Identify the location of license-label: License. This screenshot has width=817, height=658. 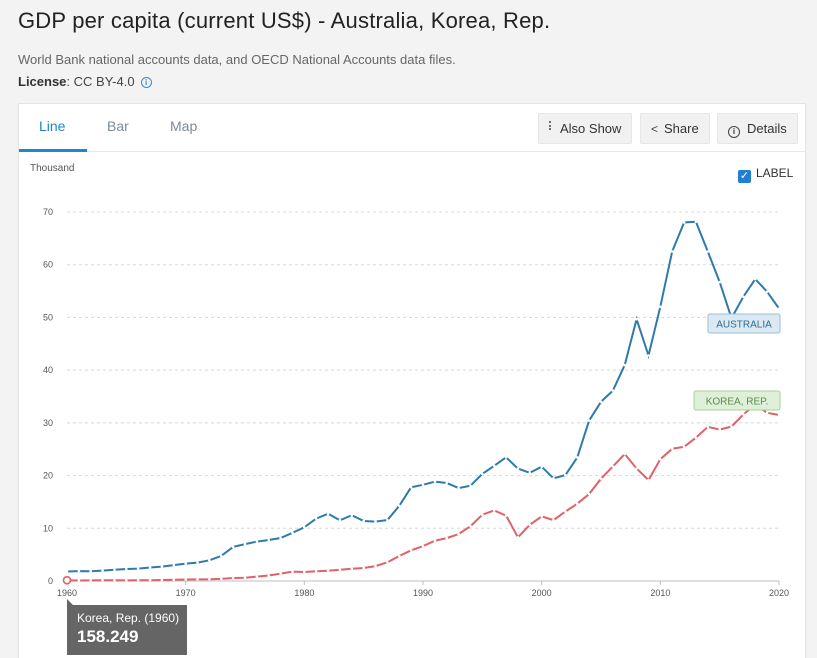
(42, 81).